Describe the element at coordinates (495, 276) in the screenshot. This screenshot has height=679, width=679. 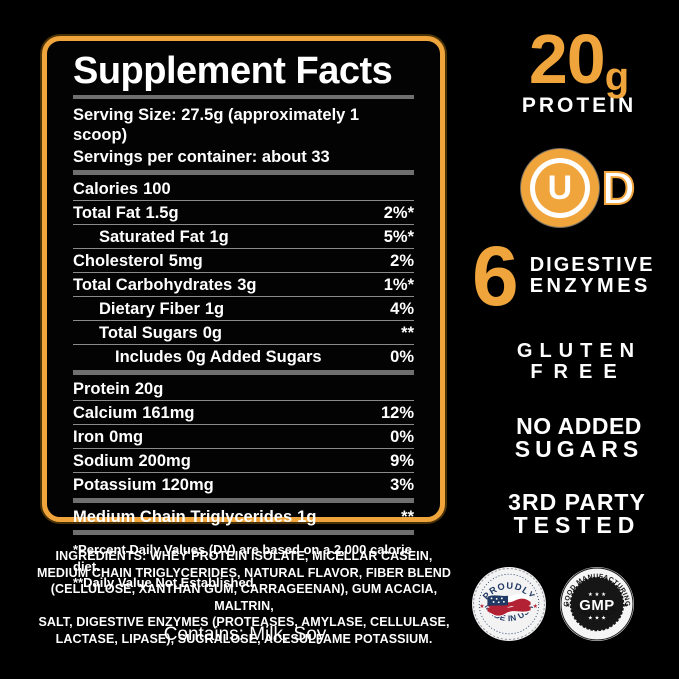
I see `enzymes-count: 6` at that location.